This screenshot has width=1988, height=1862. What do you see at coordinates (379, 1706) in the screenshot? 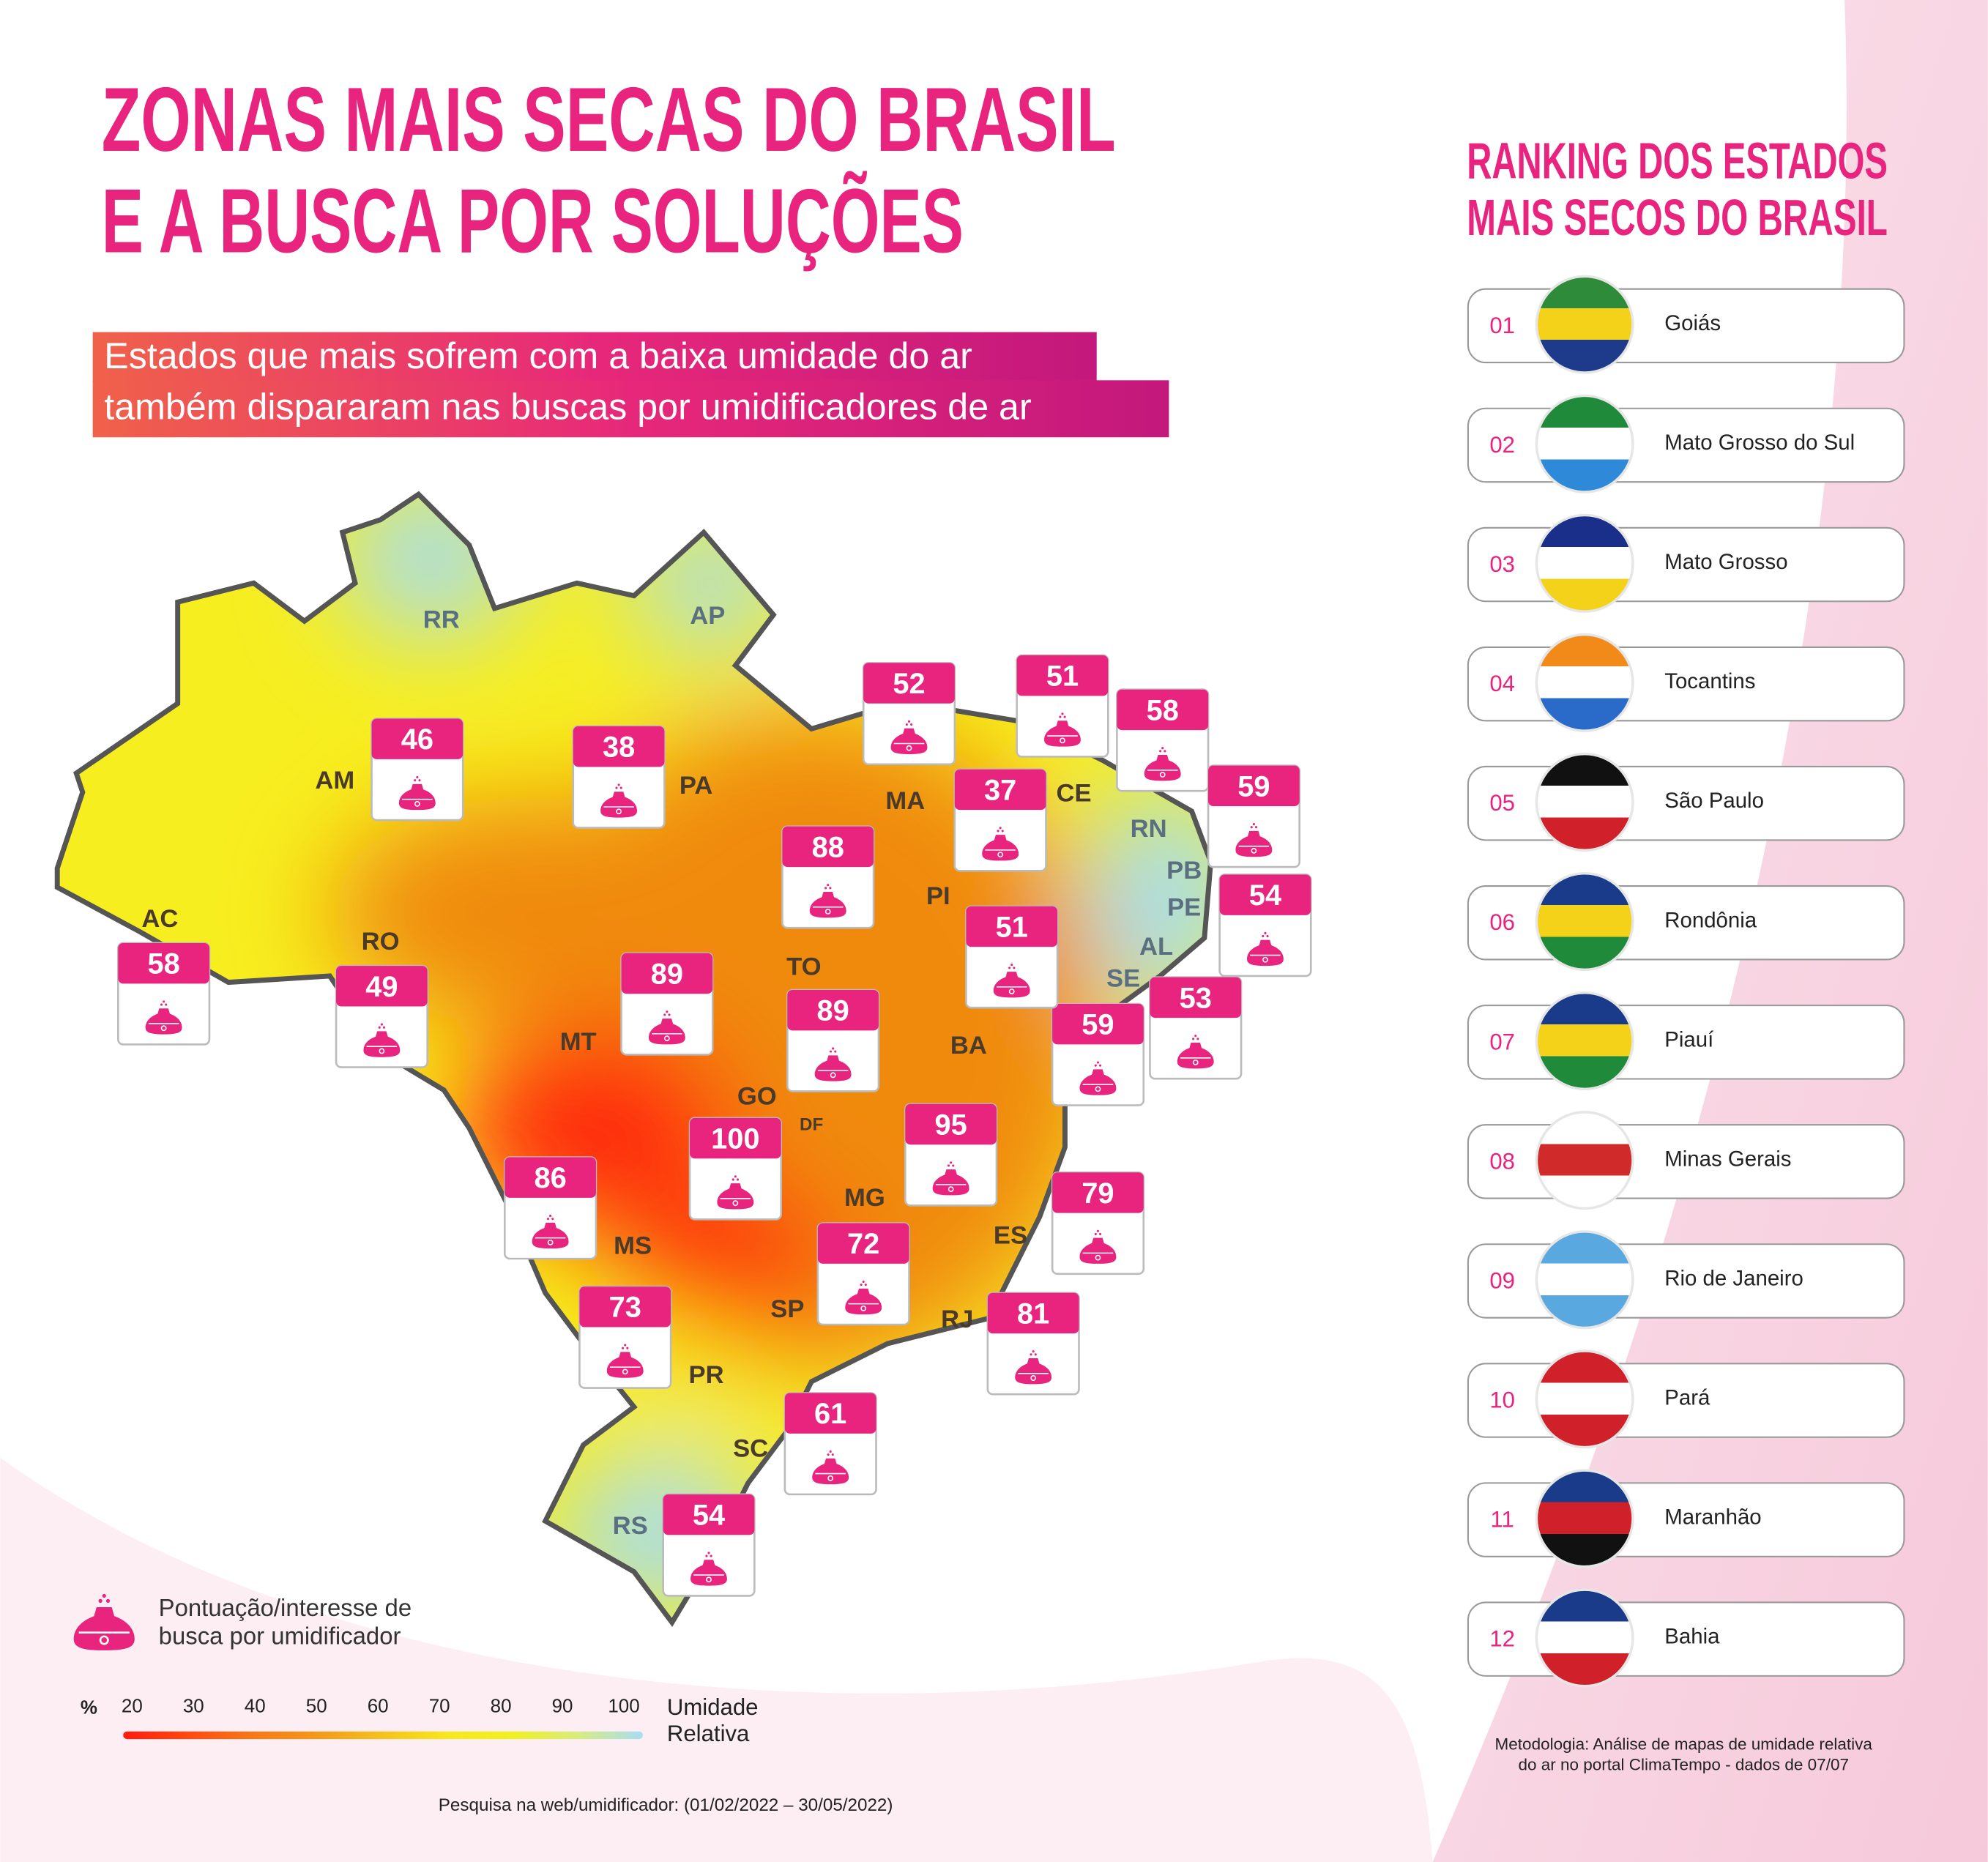
I see `scale-tick: 60` at bounding box center [379, 1706].